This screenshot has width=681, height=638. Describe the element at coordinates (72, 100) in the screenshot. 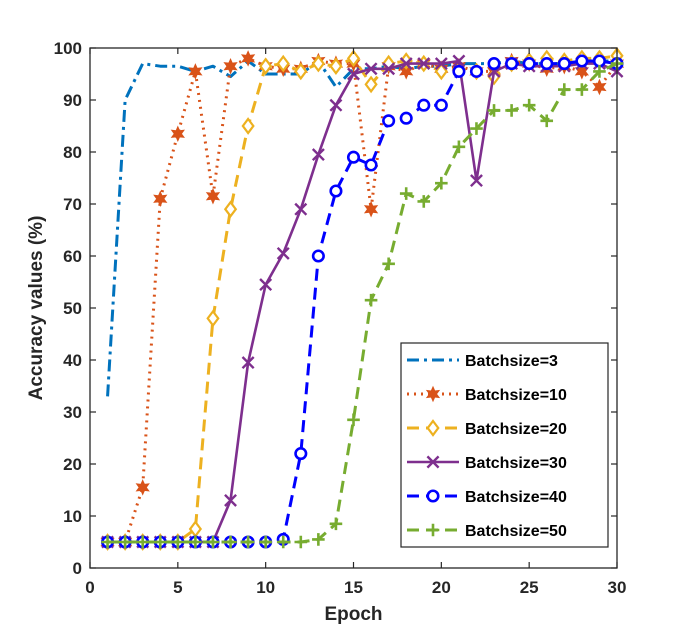

I see `y-tick-label: 90` at that location.